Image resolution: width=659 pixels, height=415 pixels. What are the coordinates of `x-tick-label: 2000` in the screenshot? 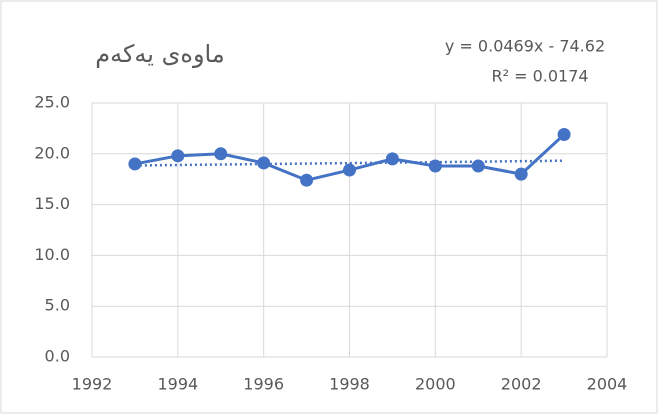 It's located at (435, 384).